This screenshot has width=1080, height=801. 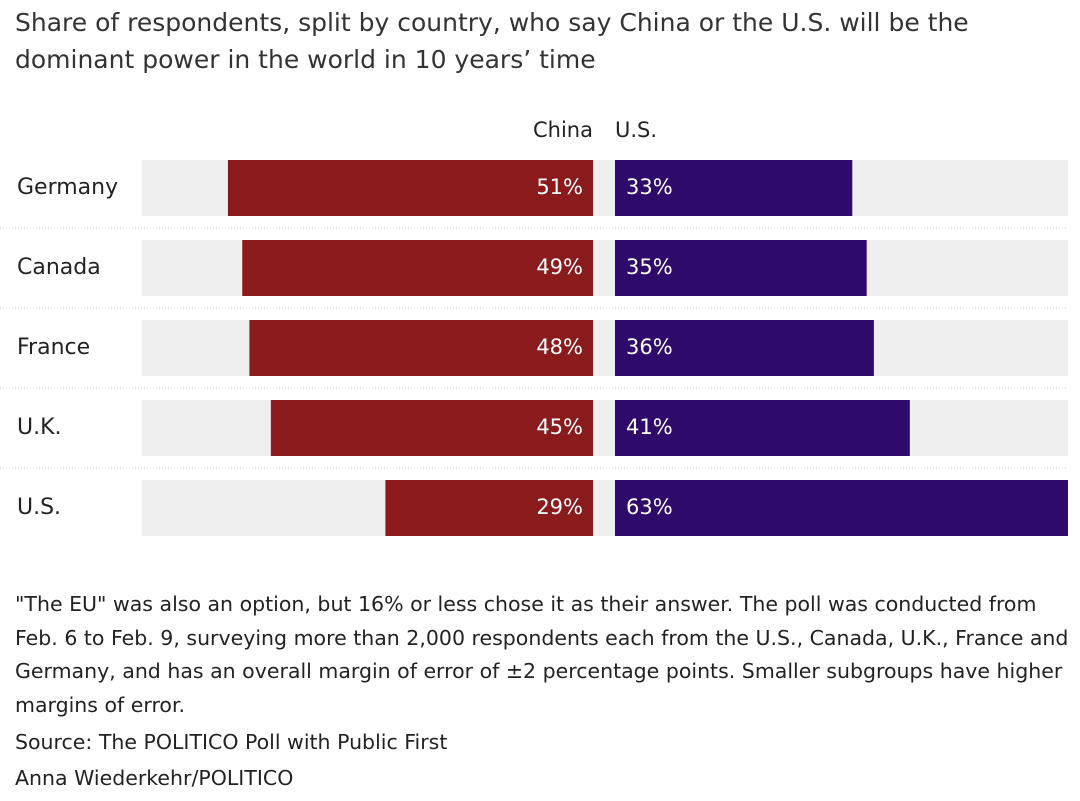 I want to click on value-label: 45%, so click(x=559, y=427).